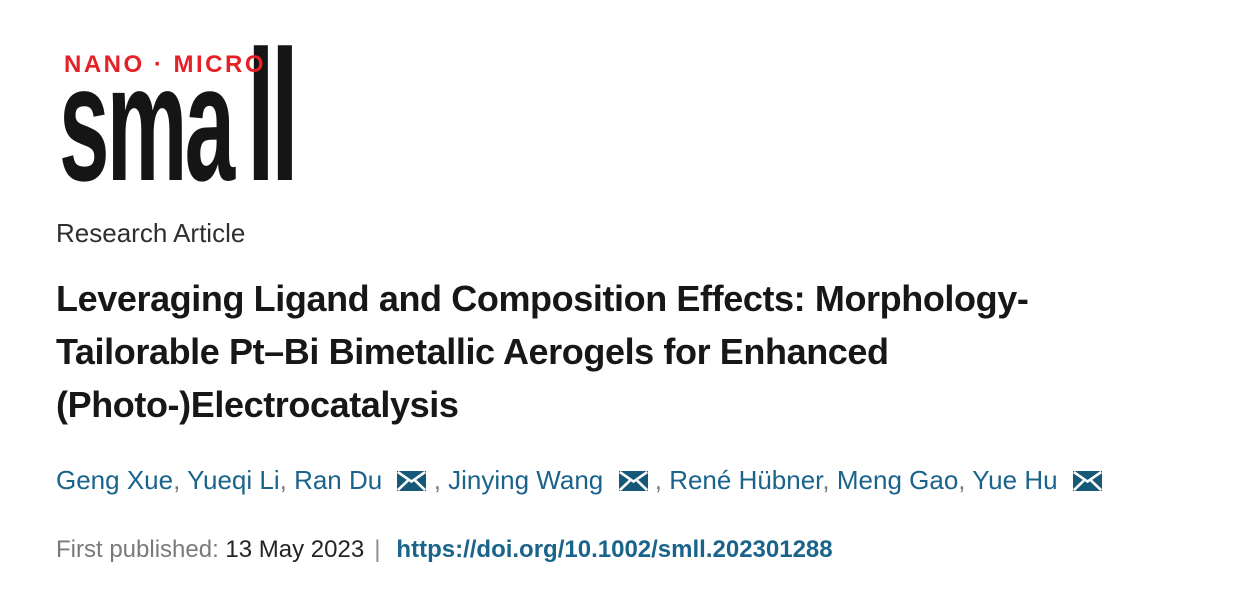  I want to click on author-link: Yueqi Li, so click(233, 480).